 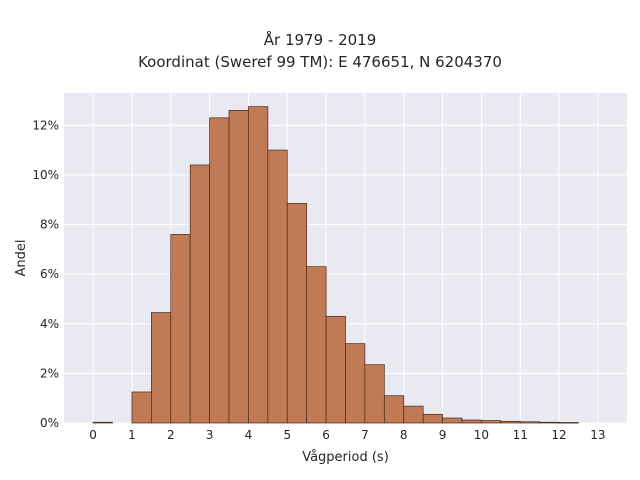 What do you see at coordinates (21, 258) in the screenshot?
I see `y-axis-title: Andel` at bounding box center [21, 258].